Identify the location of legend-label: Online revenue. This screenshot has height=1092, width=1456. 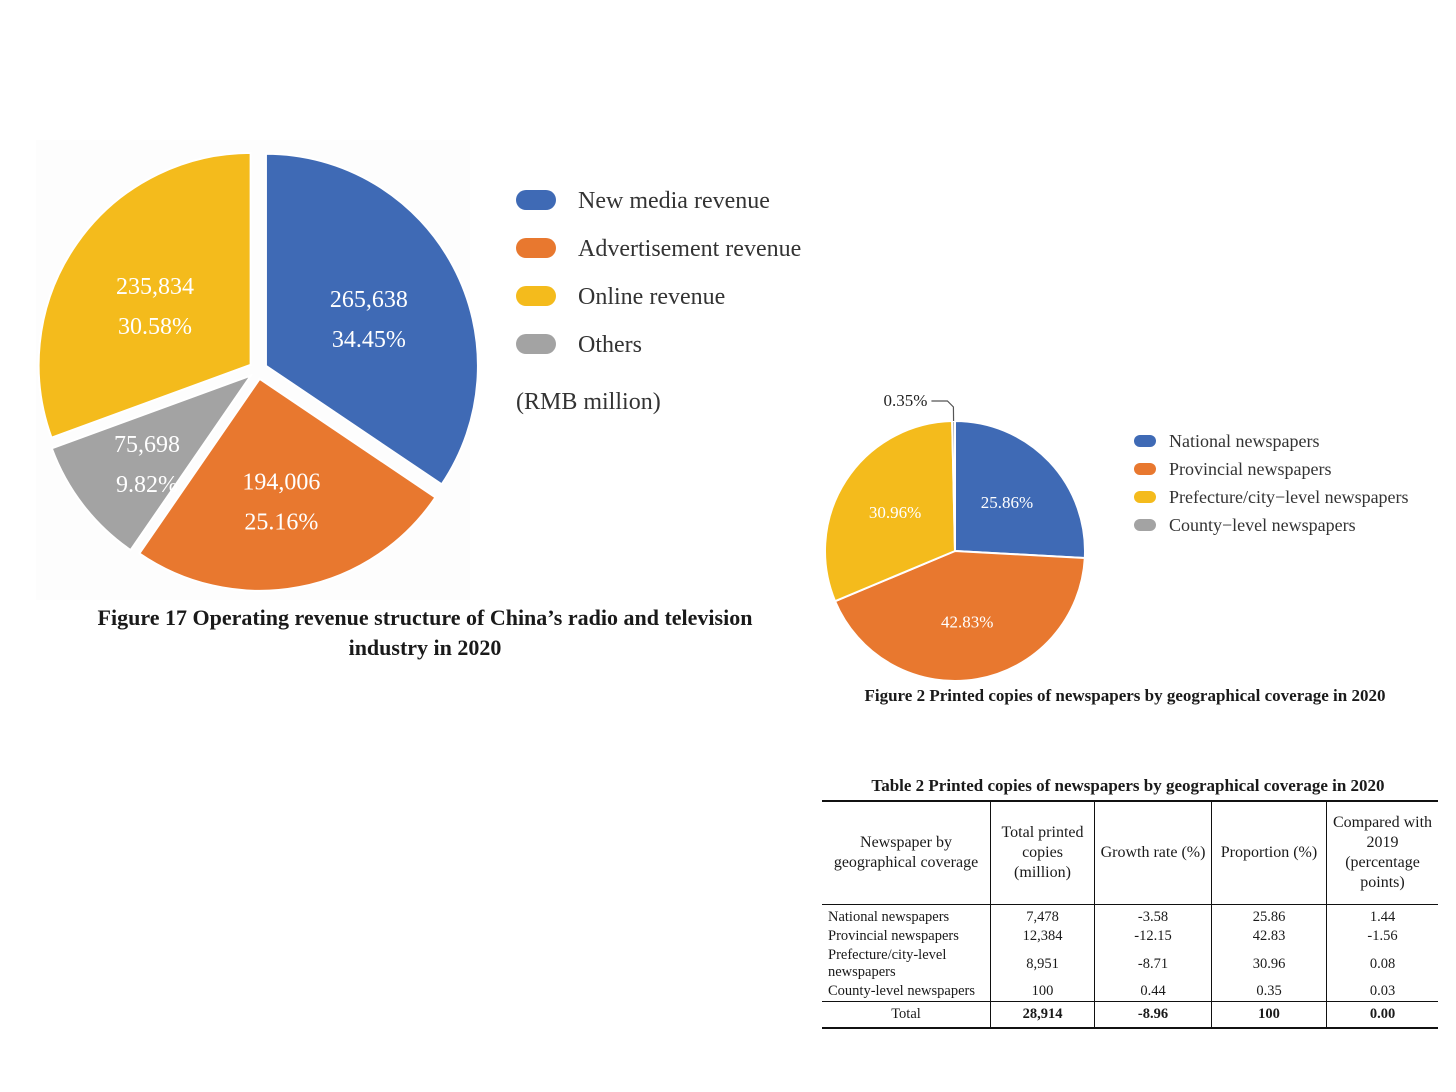
(651, 297).